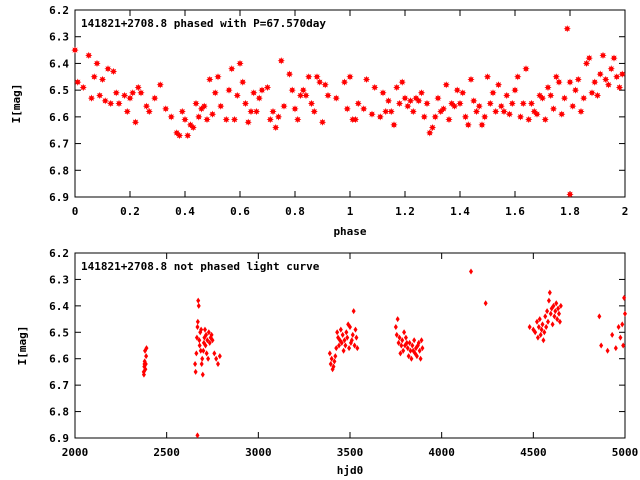 This screenshot has width=640, height=480. I want to click on y-tick-label: 6.2, so click(59, 10).